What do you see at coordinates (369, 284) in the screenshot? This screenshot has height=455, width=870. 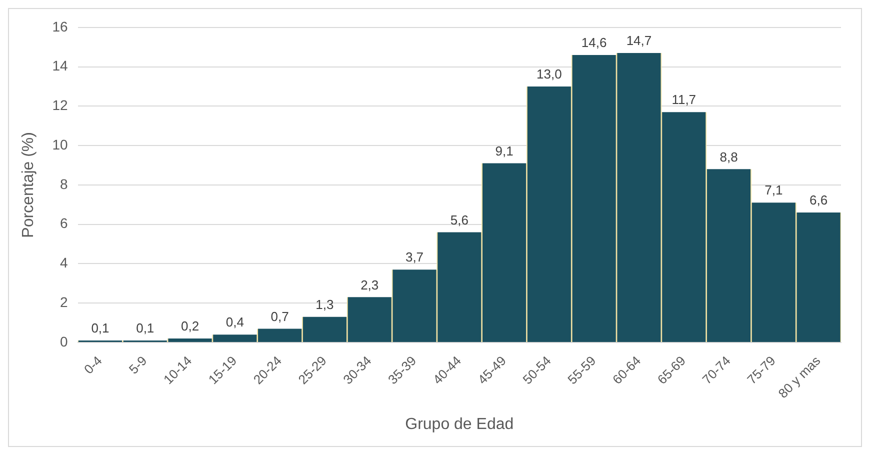 I see `data-label: 2,3` at bounding box center [369, 284].